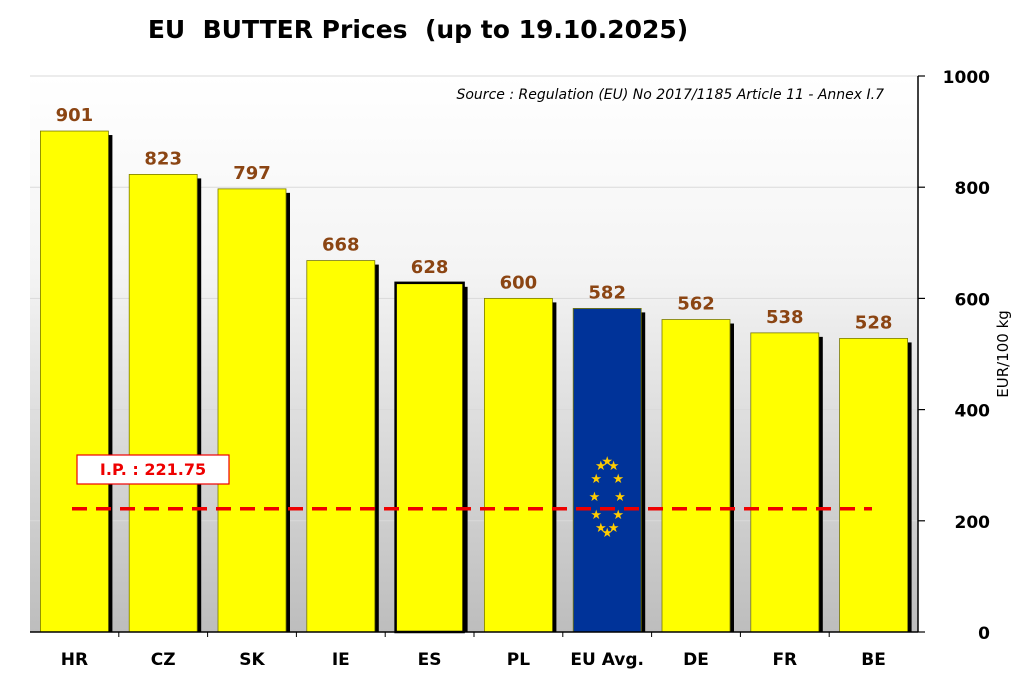  I want to click on value-label-hr: 901, so click(75, 115).